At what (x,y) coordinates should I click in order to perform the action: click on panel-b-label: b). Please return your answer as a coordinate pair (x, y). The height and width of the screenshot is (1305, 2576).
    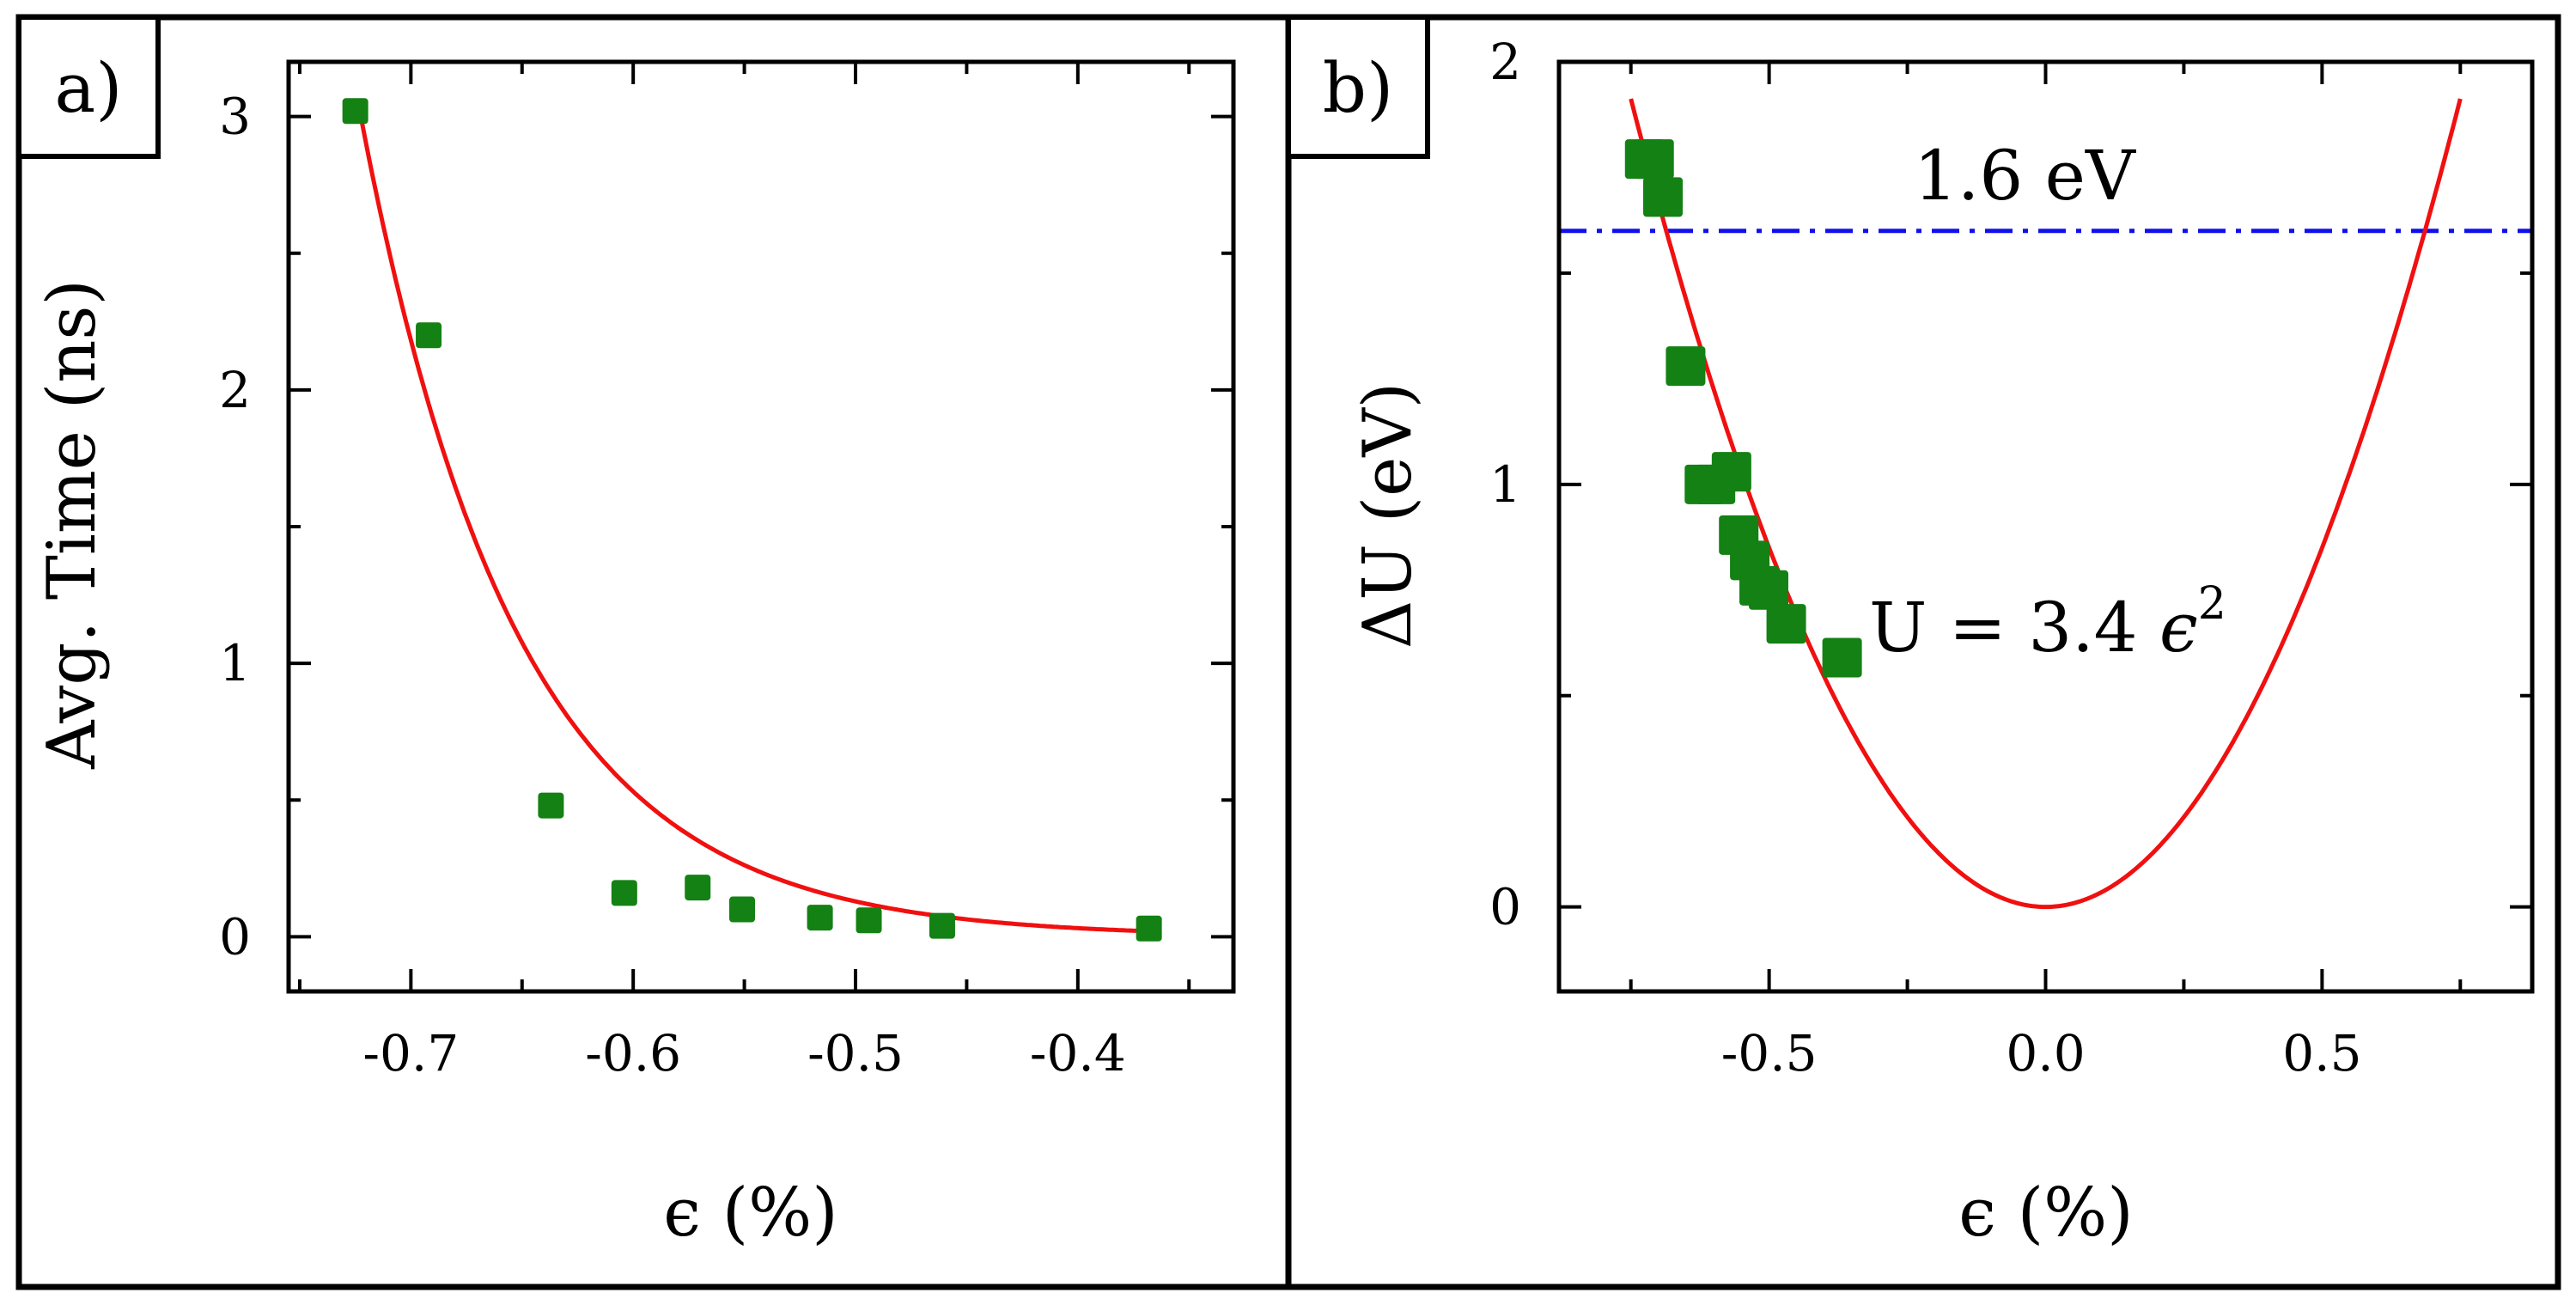
    Looking at the image, I should click on (1358, 88).